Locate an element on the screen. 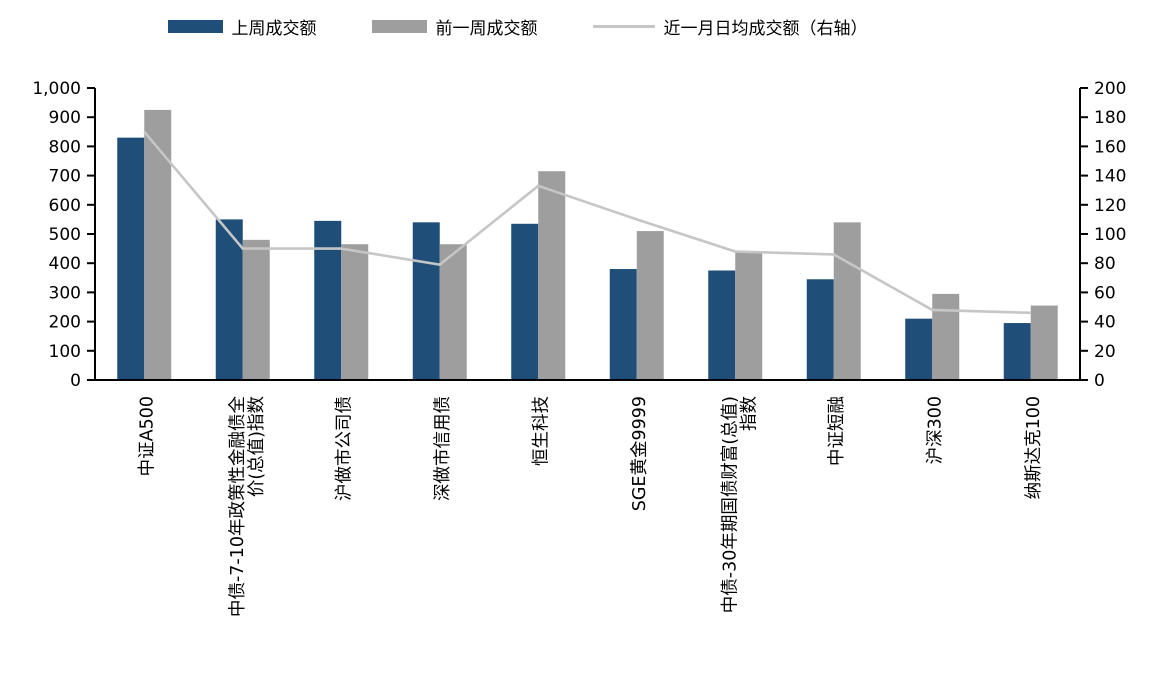 The height and width of the screenshot is (688, 1155). left-axis-tick-label: 700 is located at coordinates (65, 177).